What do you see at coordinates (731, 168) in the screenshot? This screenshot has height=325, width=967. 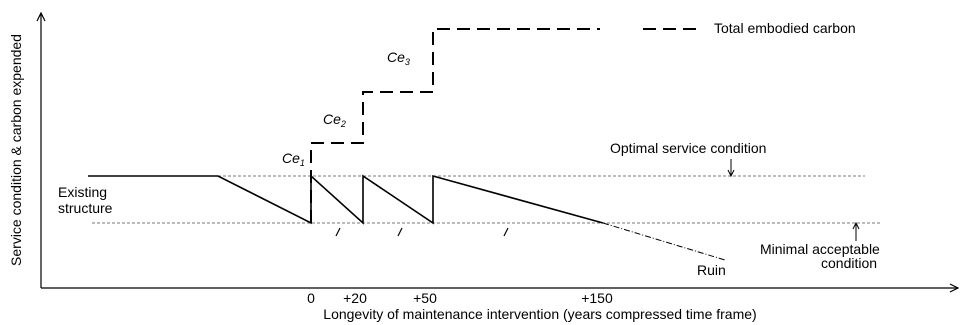 I see `optimal-pointer-arrow` at bounding box center [731, 168].